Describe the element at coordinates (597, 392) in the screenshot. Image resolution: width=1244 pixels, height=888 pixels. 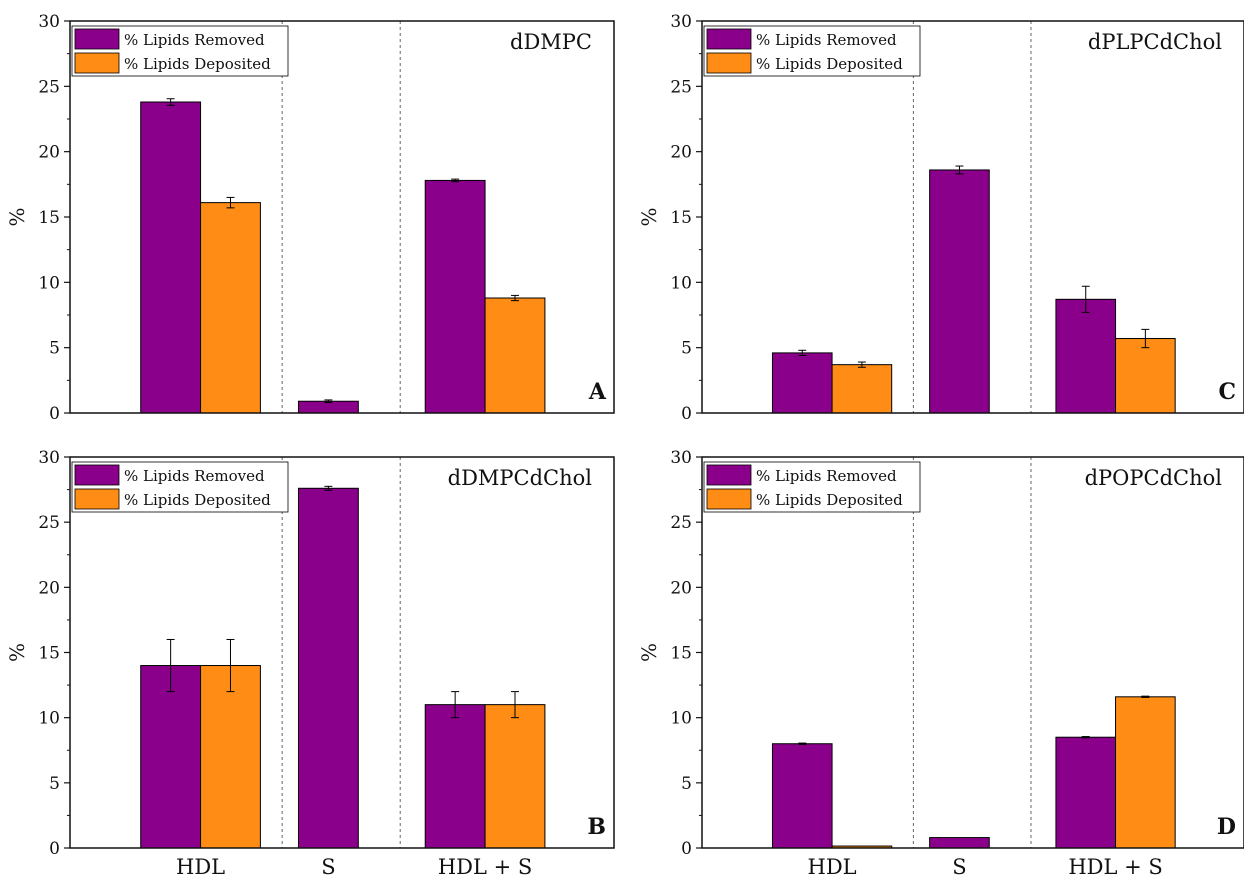
I see `panel-letter: A` at that location.